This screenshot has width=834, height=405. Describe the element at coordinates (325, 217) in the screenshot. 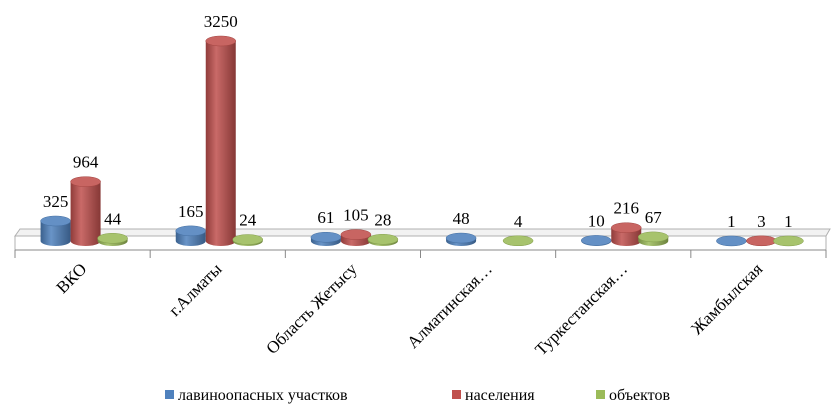

I see `data-label: 61` at that location.